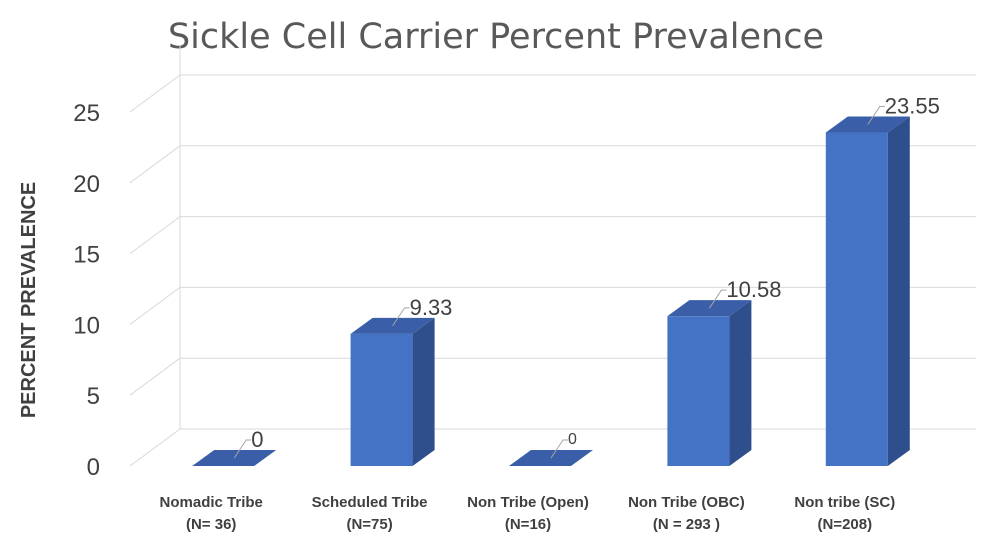 This screenshot has width=993, height=558. Describe the element at coordinates (93, 396) in the screenshot. I see `y-tick-label: 5` at that location.